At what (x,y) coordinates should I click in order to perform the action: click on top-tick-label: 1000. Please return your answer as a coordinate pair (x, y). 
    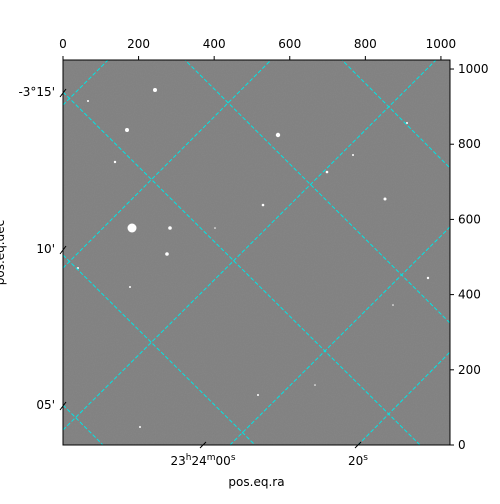
    Looking at the image, I should click on (441, 44).